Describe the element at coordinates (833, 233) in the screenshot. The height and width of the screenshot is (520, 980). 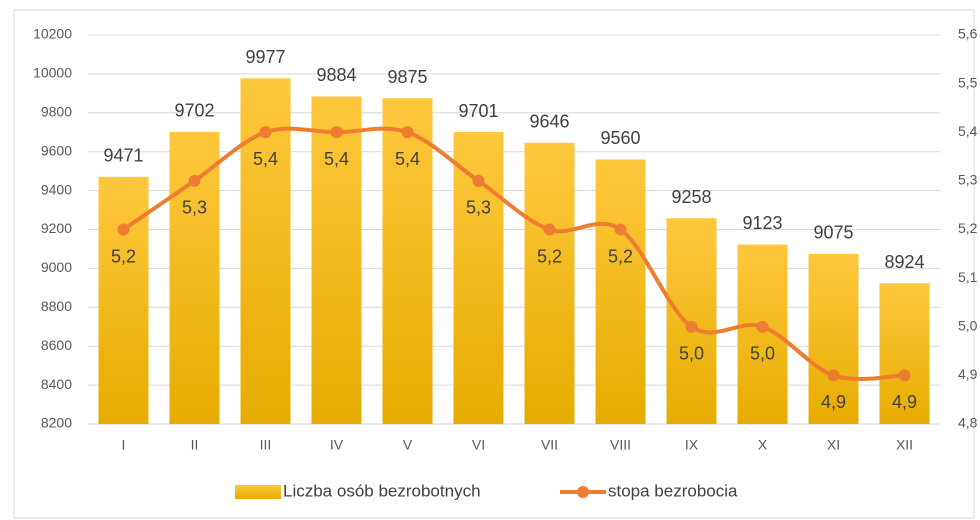
I see `bar-value-label: 9075` at that location.